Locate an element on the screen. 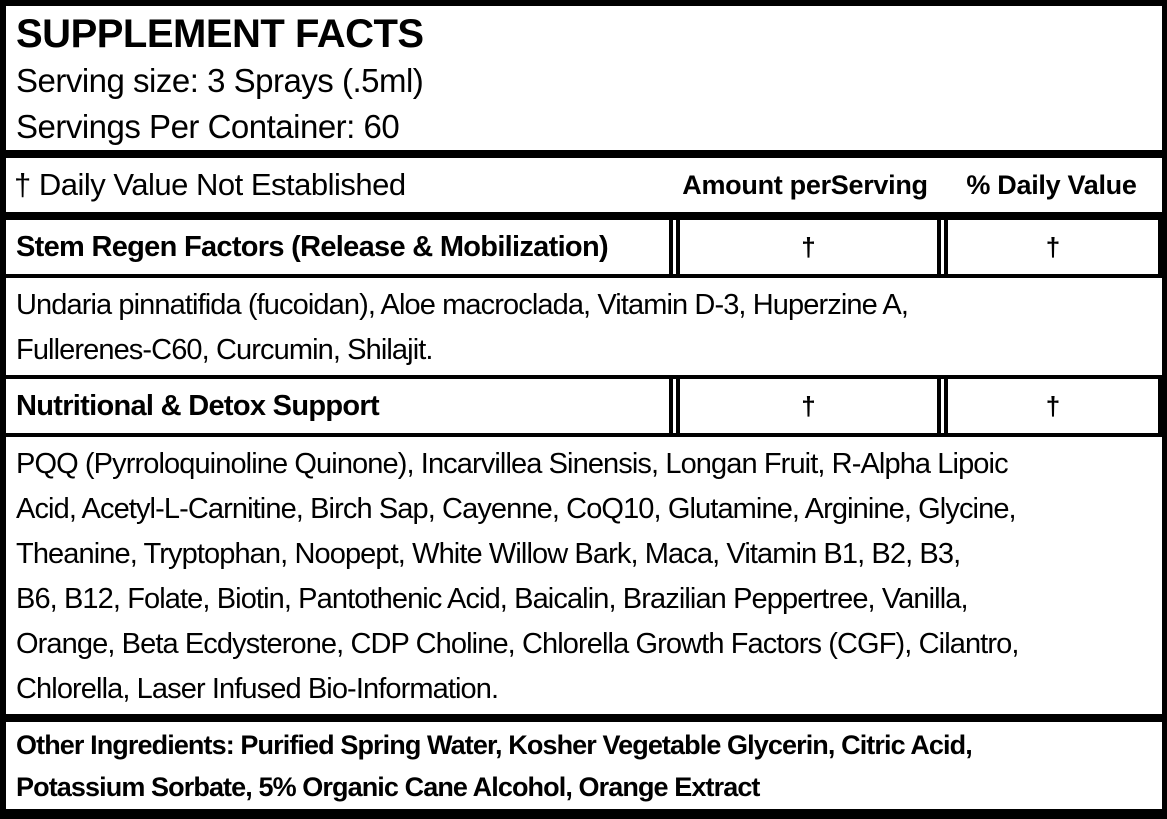 This screenshot has height=819, width=1167. amount-per-serving-header: Amount perServing is located at coordinates (805, 184).